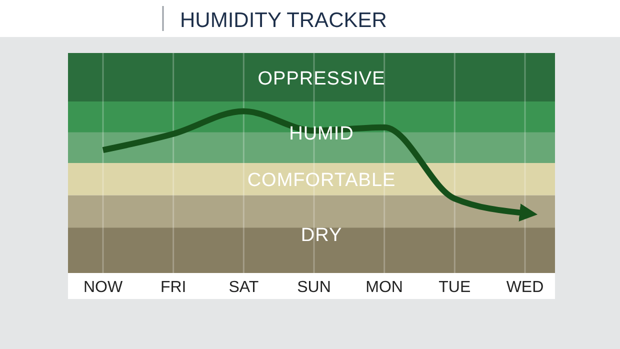  I want to click on x-tick-label: FRI, so click(173, 287).